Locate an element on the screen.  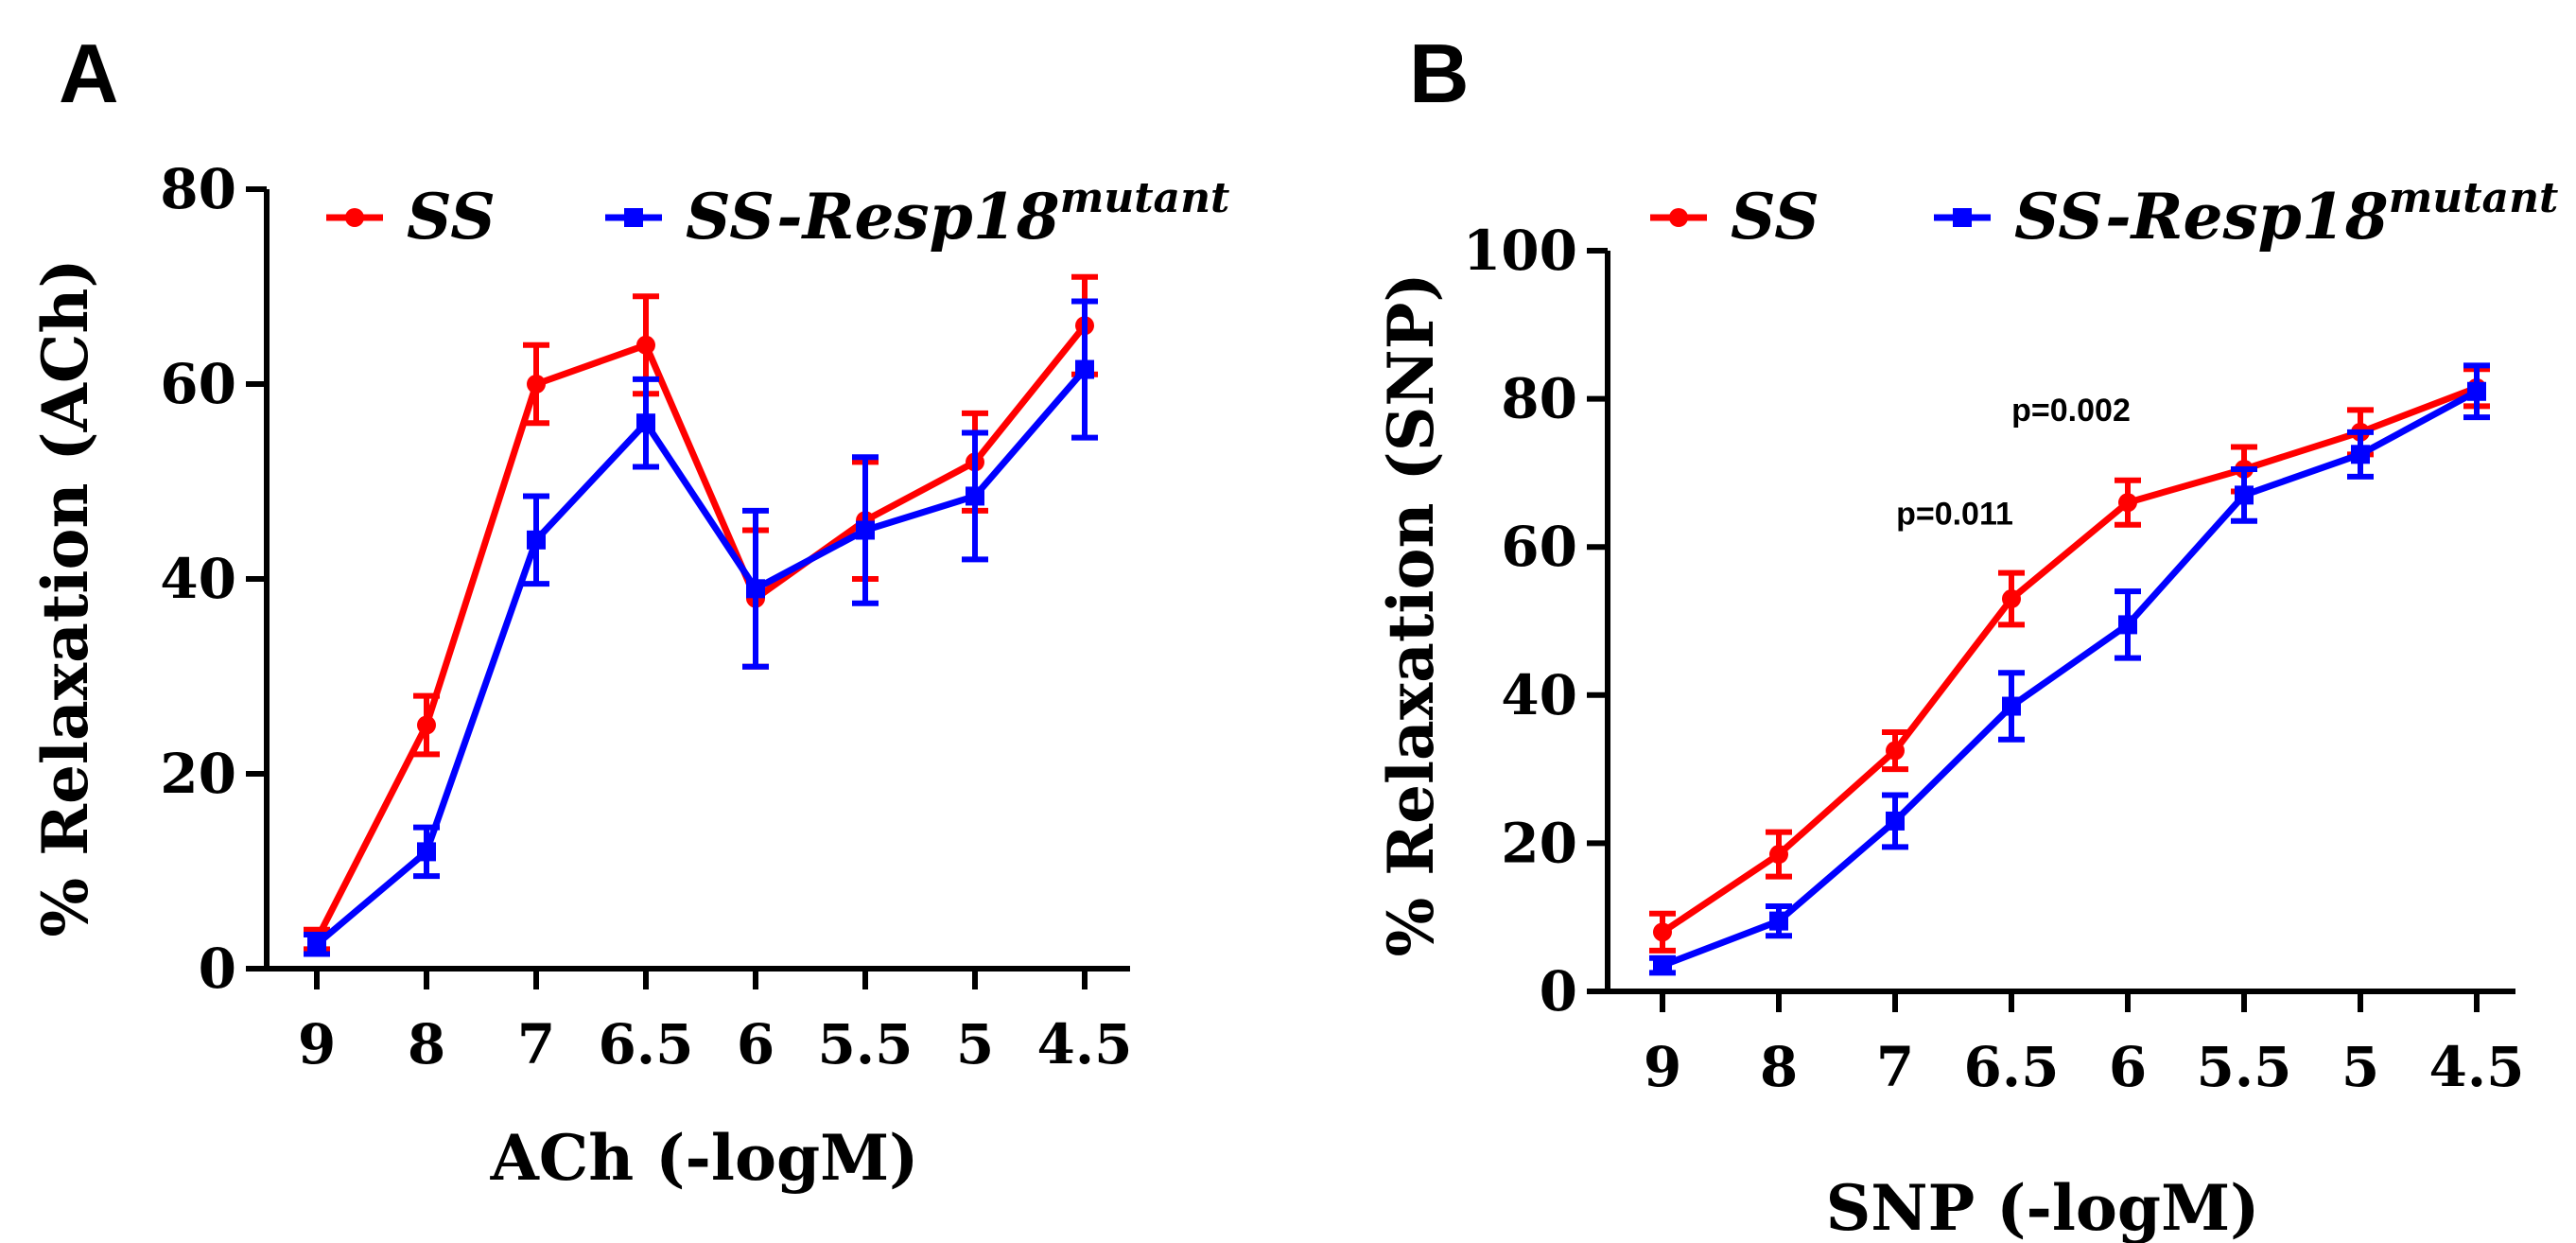
x-axis-title-b: SNP (-logM) is located at coordinates (2043, 1207).